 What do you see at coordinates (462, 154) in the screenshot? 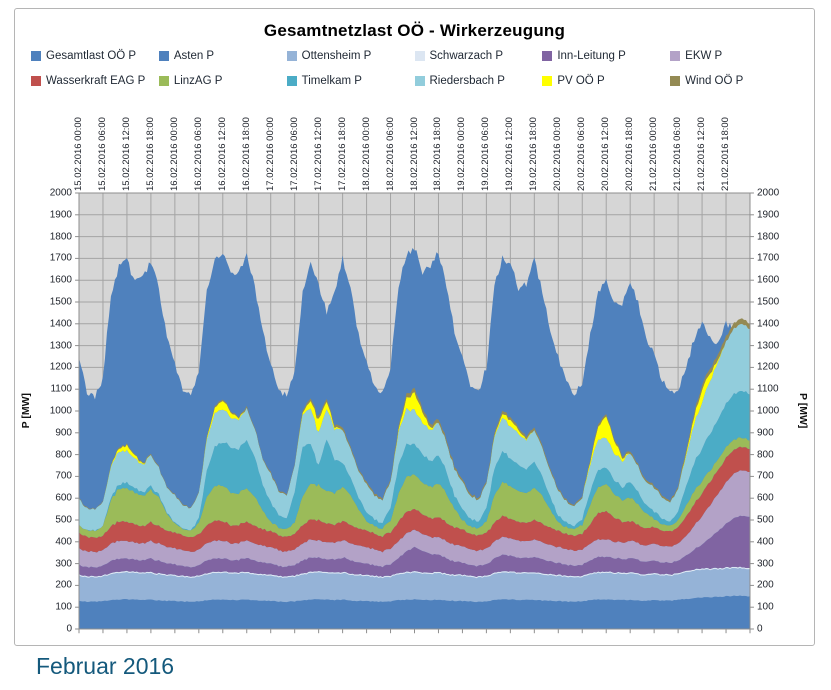
I see `x-tick-label: 19.02.2016 00:00` at bounding box center [462, 154].